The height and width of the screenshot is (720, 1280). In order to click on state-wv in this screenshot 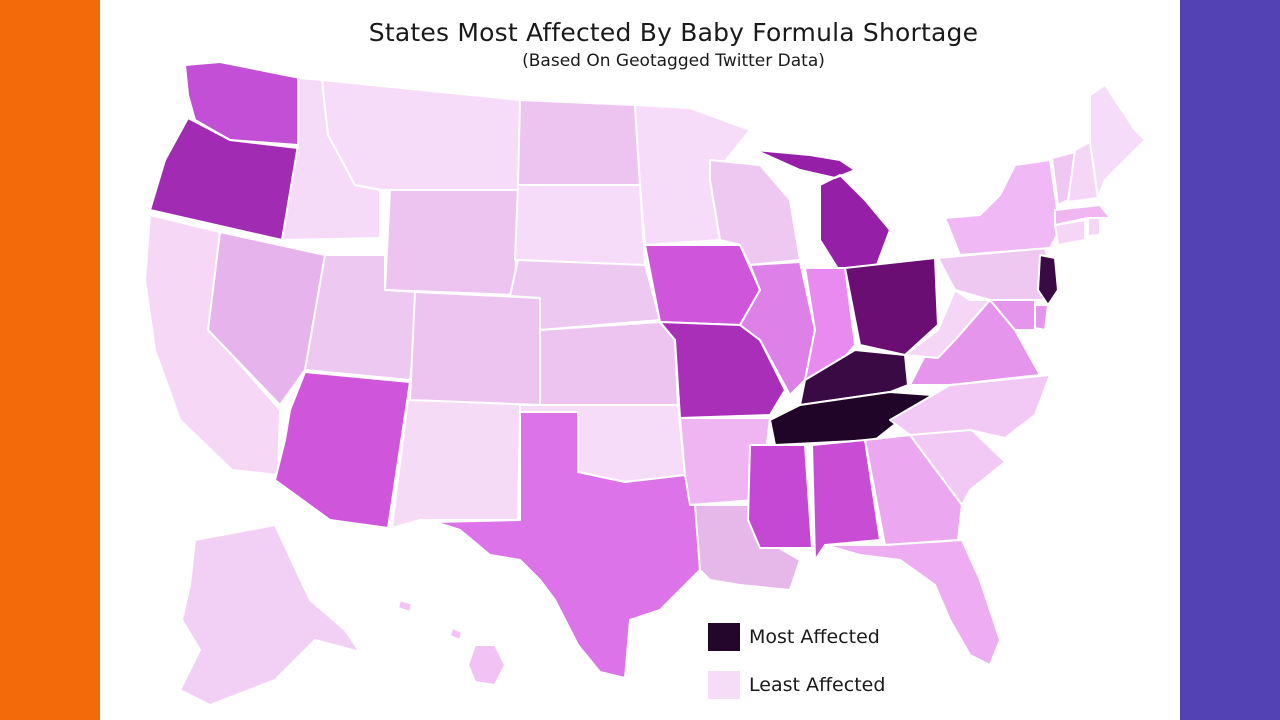, I will do `click(947, 324)`.